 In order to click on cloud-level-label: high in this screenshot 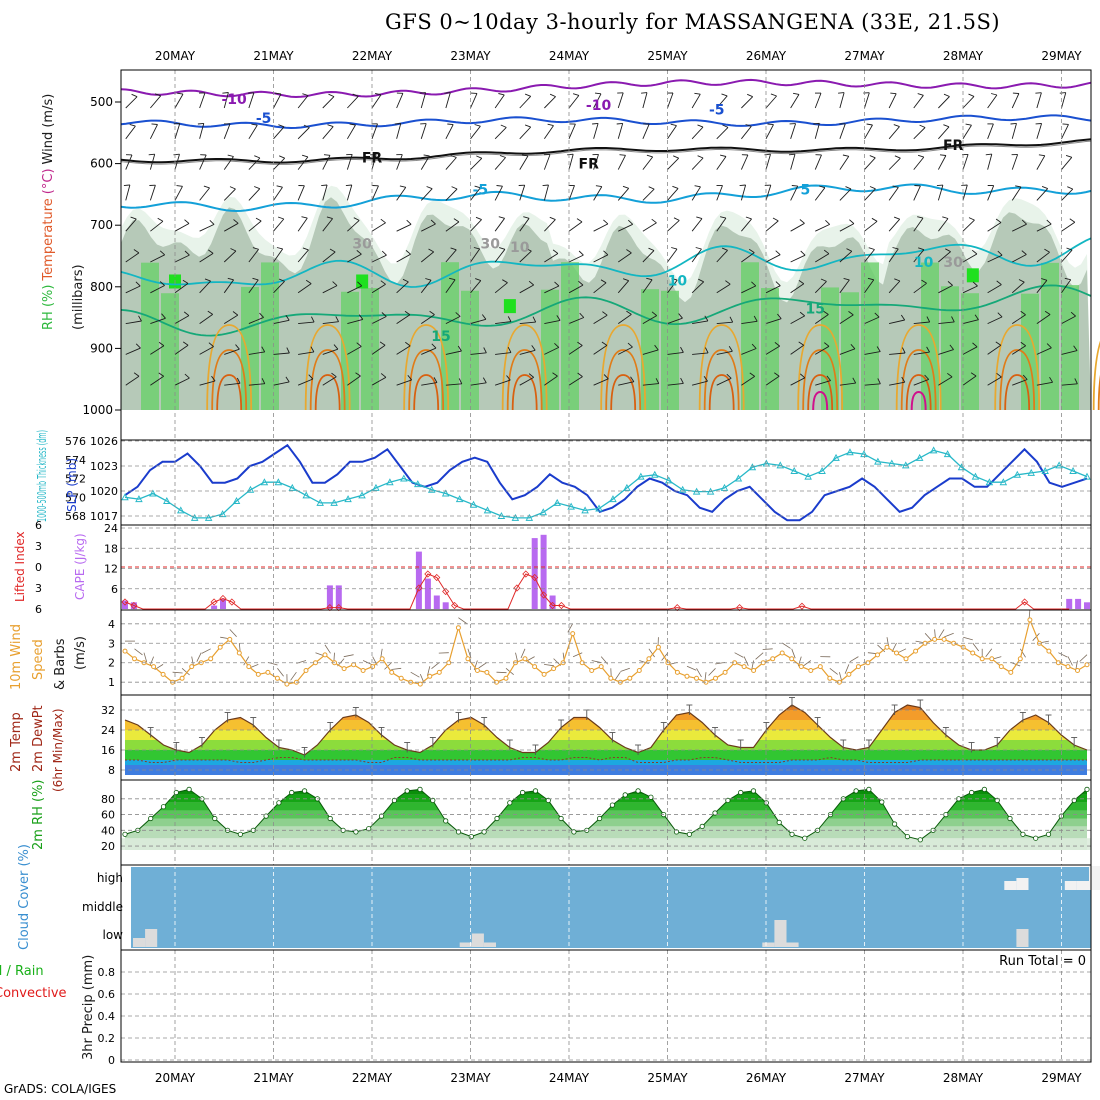, I will do `click(110, 878)`.